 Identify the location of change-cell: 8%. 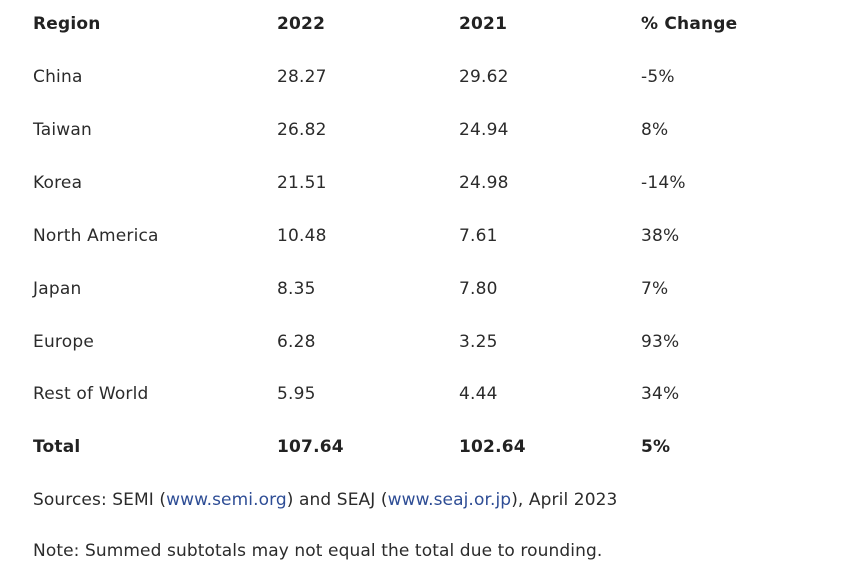
(655, 130).